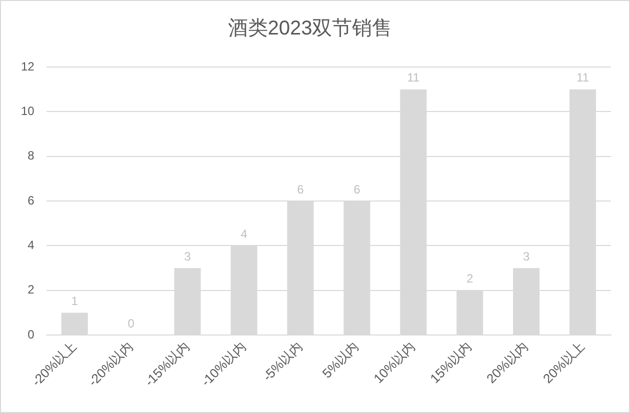  Describe the element at coordinates (340, 359) in the screenshot. I see `x-tick-label: 5%以内` at that location.